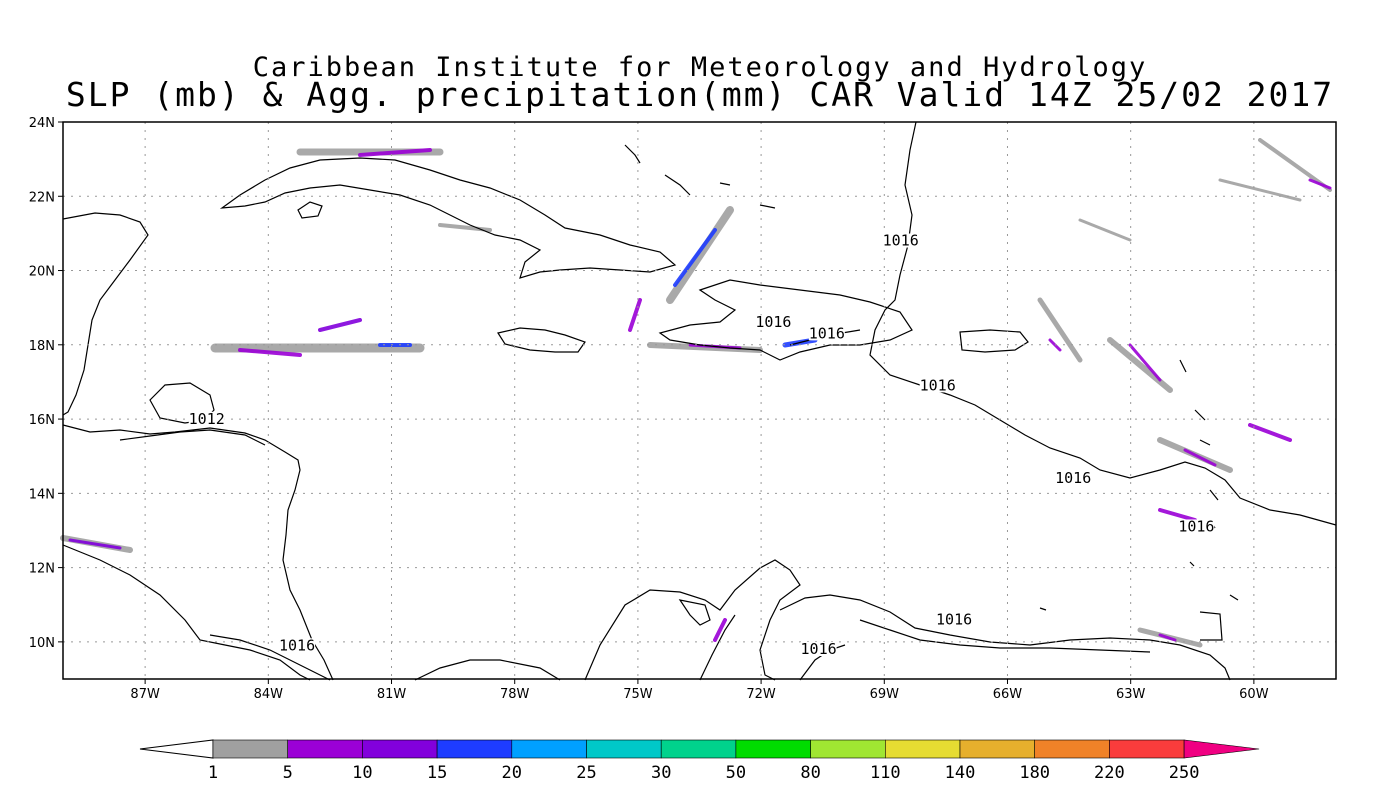 Image resolution: width=1400 pixels, height=800 pixels. I want to click on gulf-coastline, so click(487, 670).